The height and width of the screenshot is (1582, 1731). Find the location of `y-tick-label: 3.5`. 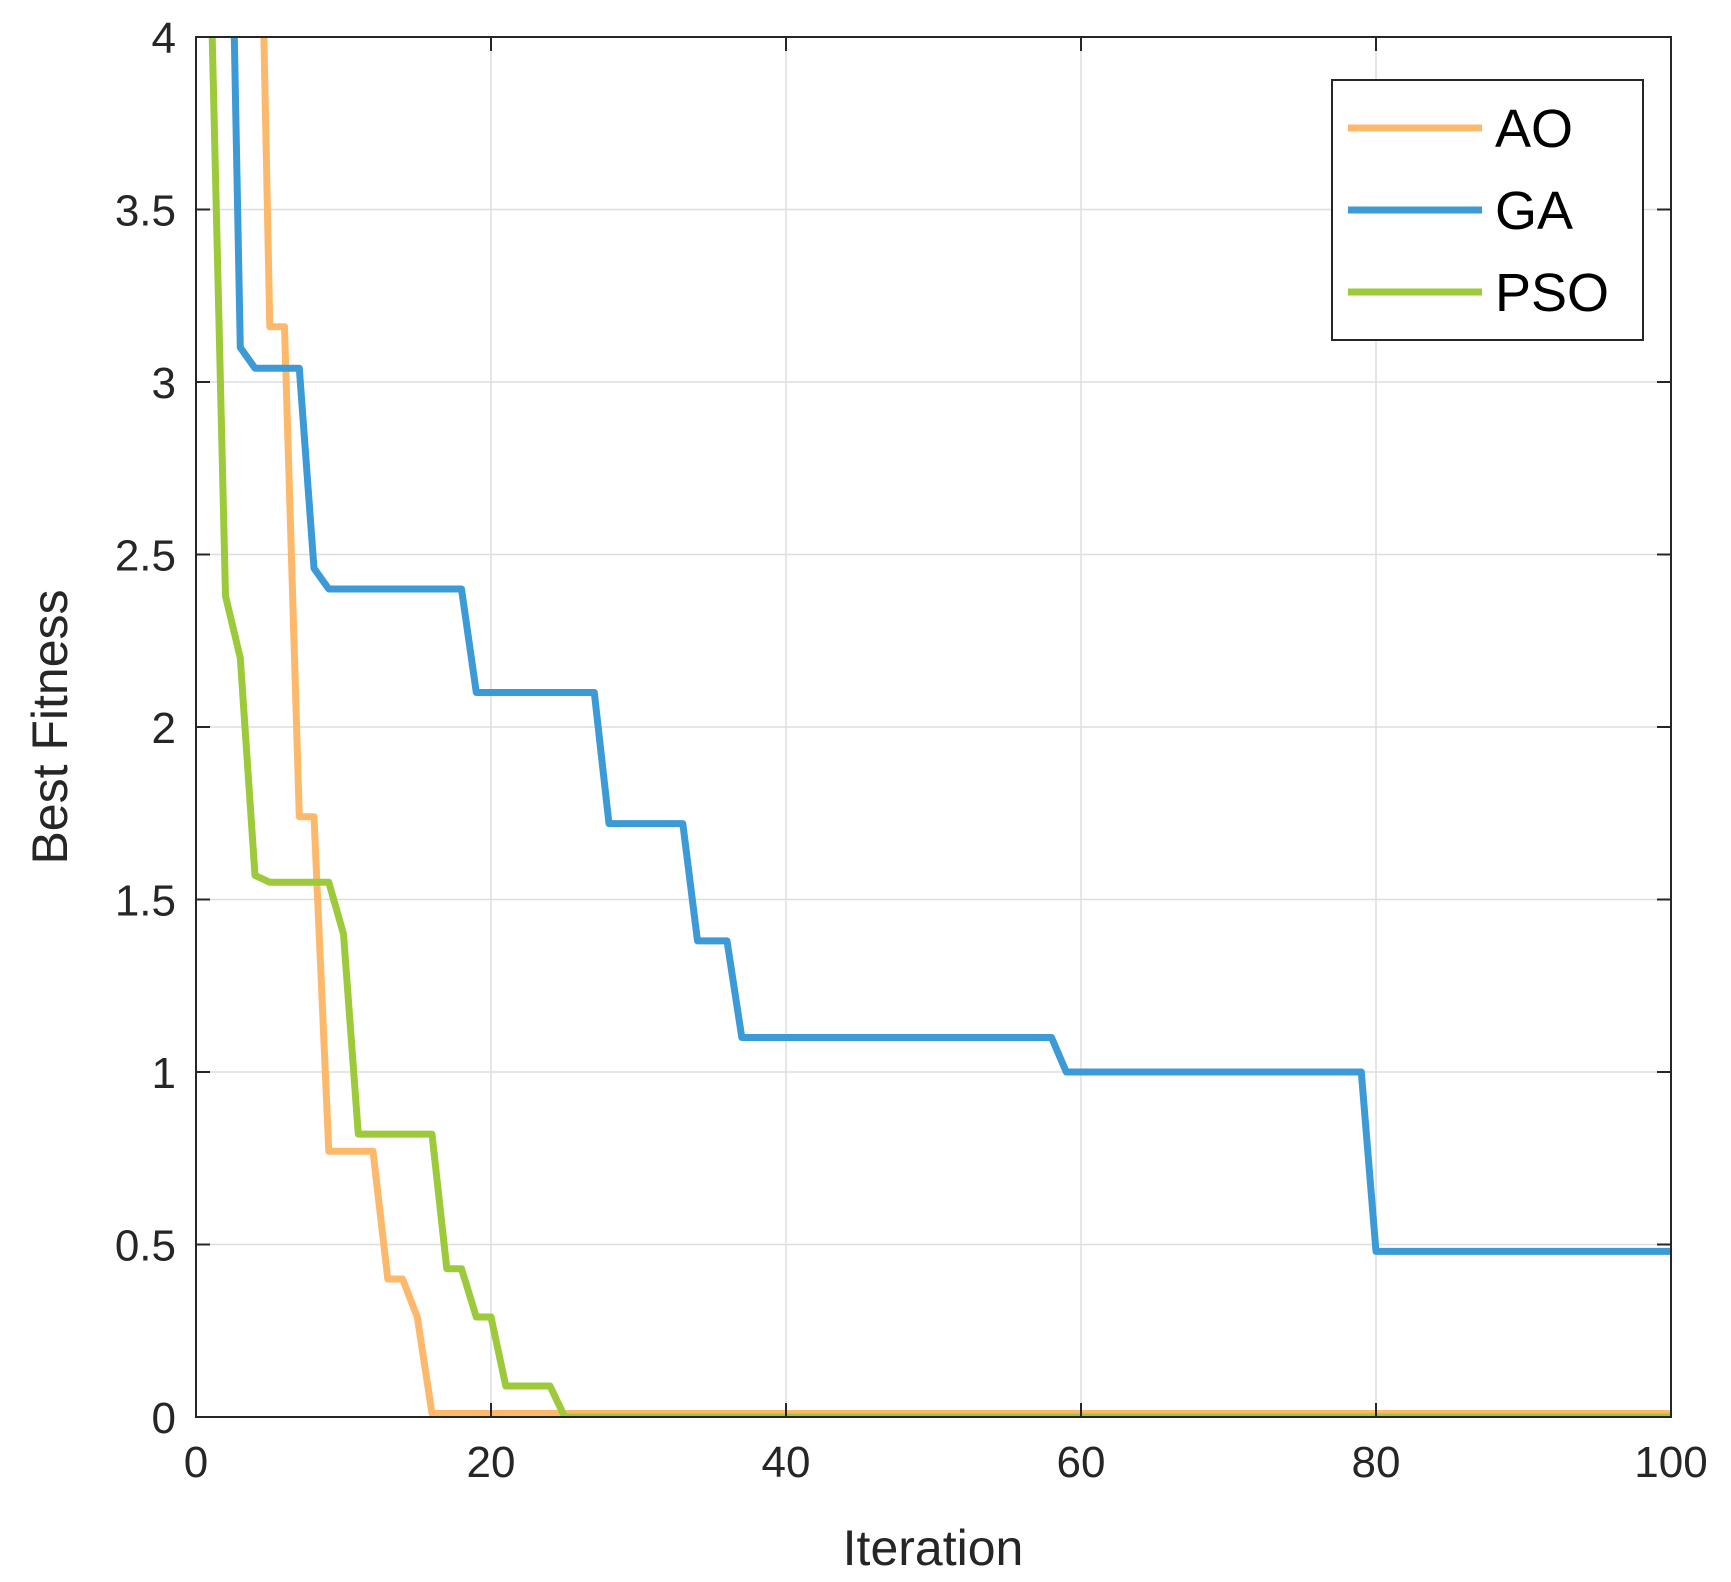

y-tick-label: 3.5 is located at coordinates (145, 211).